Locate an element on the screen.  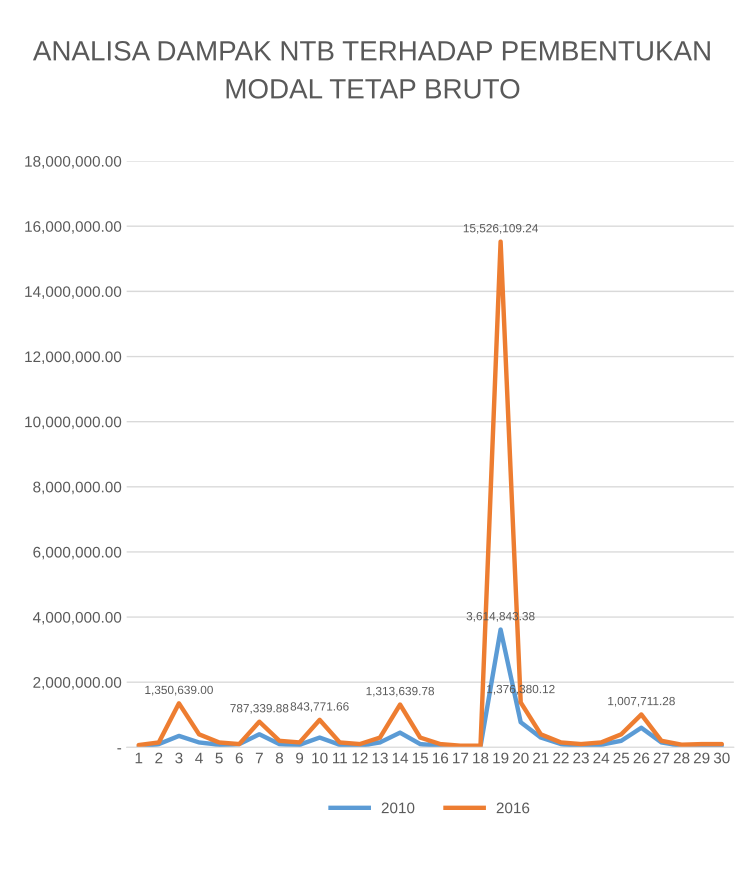
x-tick-label: 30 is located at coordinates (722, 758).